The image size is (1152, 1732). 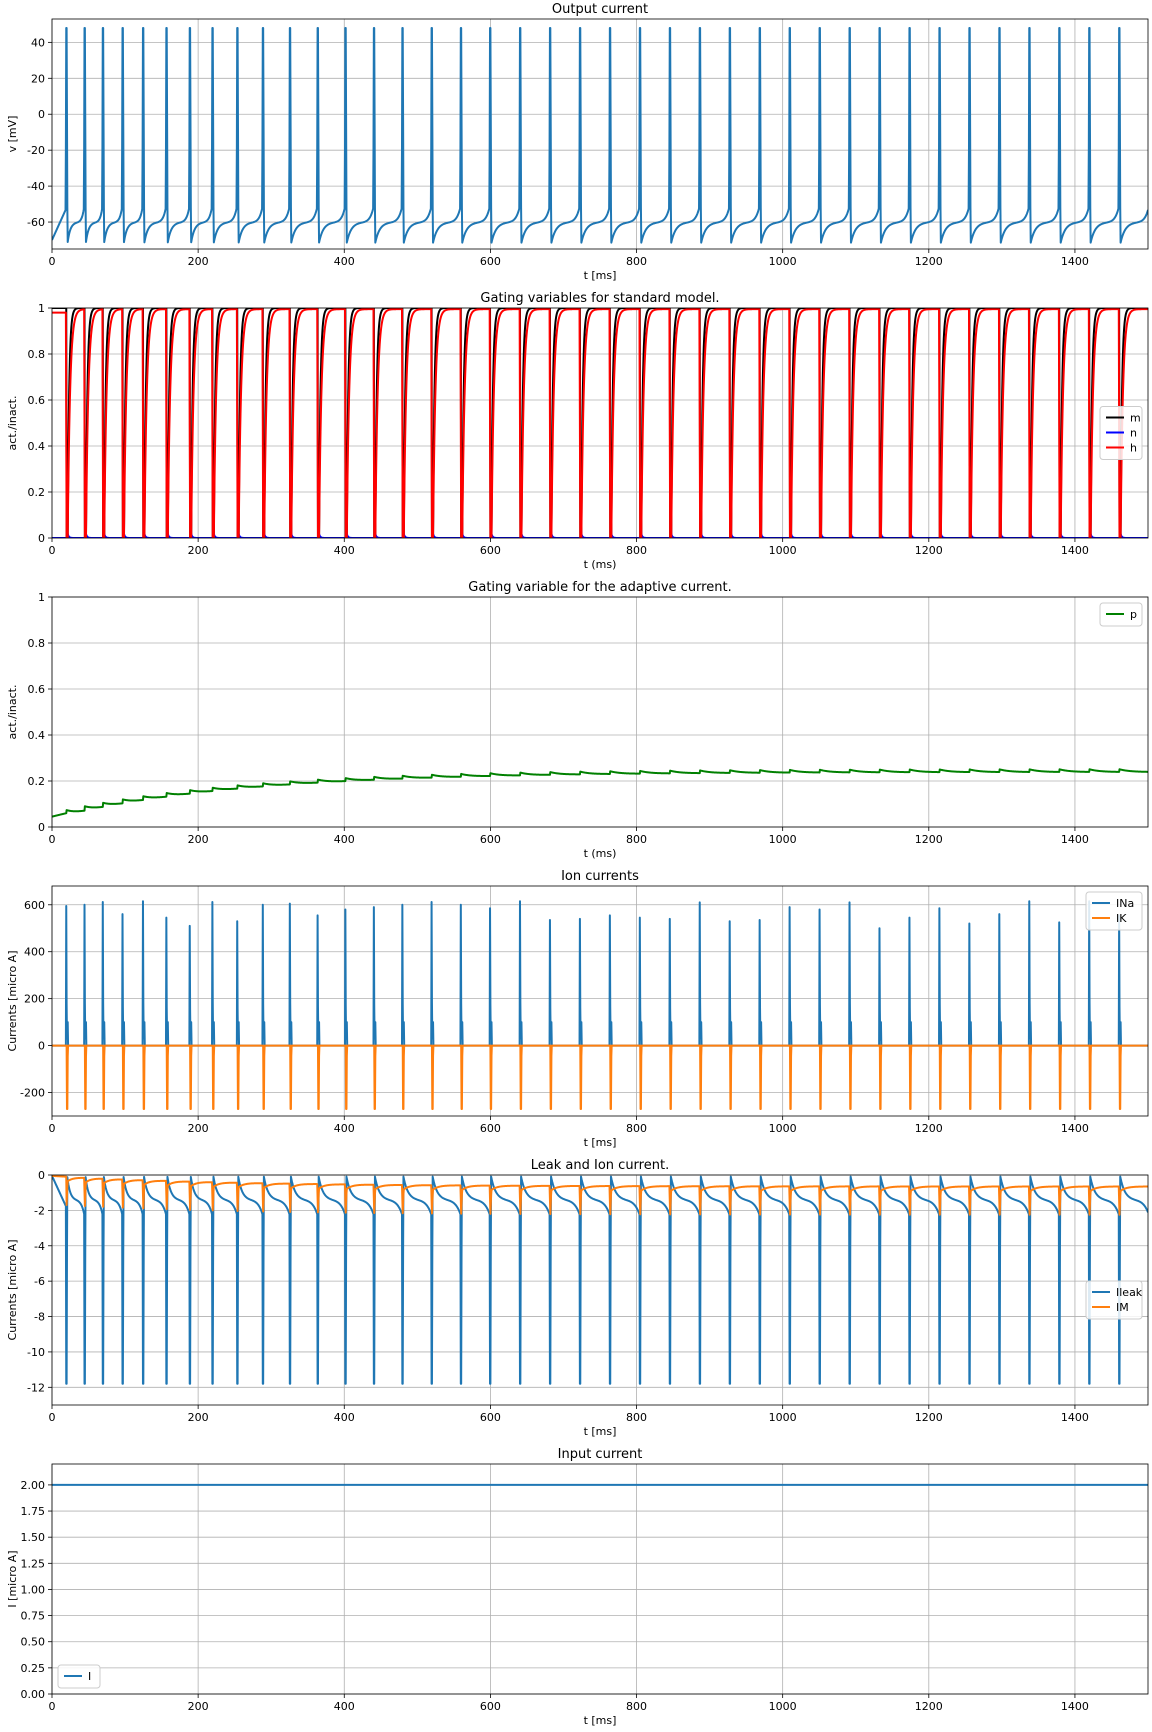 I want to click on y-tick-label: 20, so click(x=38, y=78).